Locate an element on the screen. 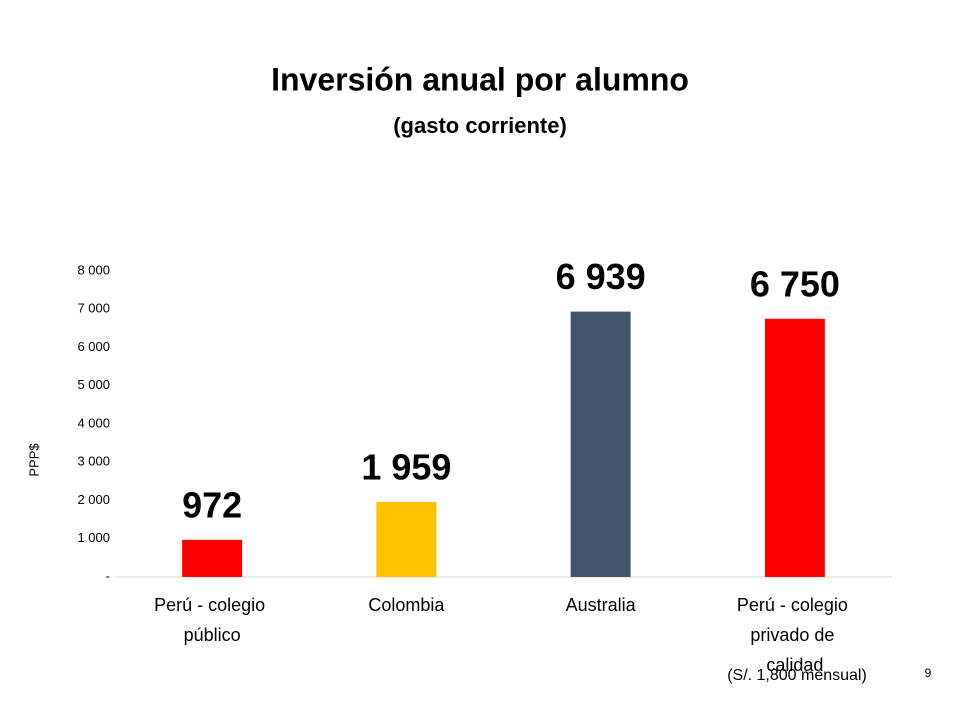  x-tick-label: Colombia is located at coordinates (406, 605).